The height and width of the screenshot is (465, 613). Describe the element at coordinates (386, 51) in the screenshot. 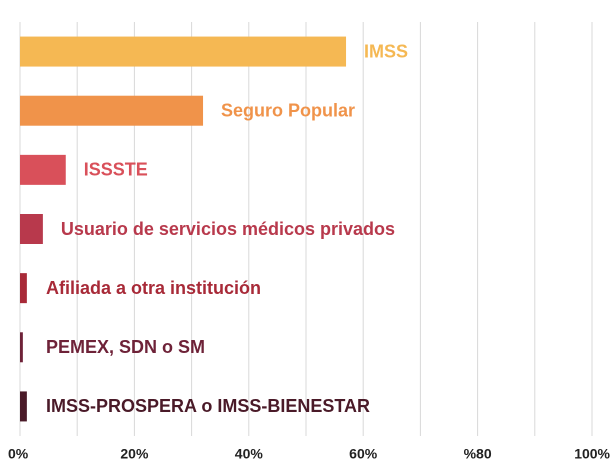

I see `bar-label: IMSS` at that location.